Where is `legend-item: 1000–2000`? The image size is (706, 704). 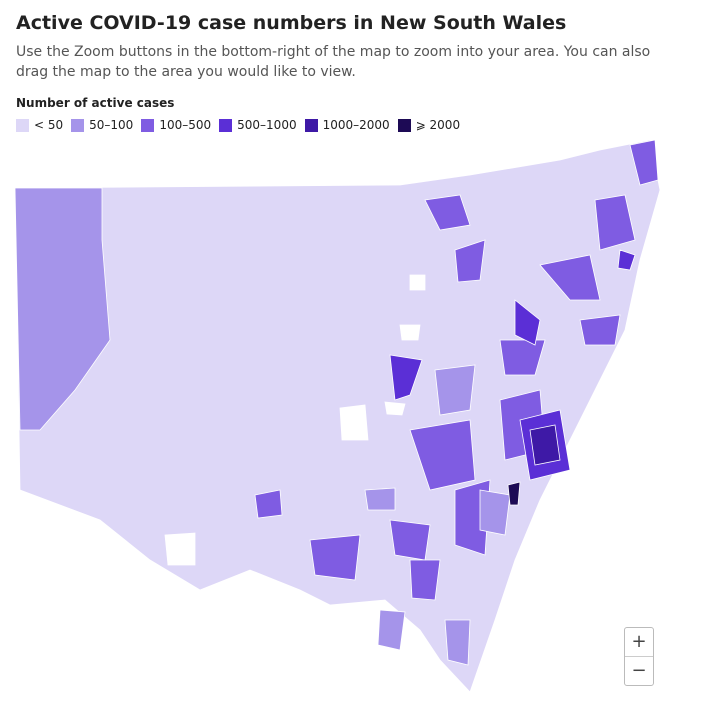 legend-item: 1000–2000 is located at coordinates (347, 125).